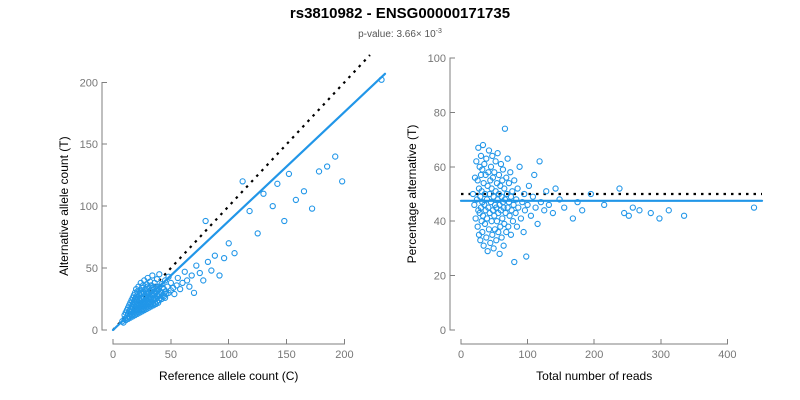 The height and width of the screenshot is (400, 800). Describe the element at coordinates (440, 222) in the screenshot. I see `right-y-tick-label-2: 40` at that location.